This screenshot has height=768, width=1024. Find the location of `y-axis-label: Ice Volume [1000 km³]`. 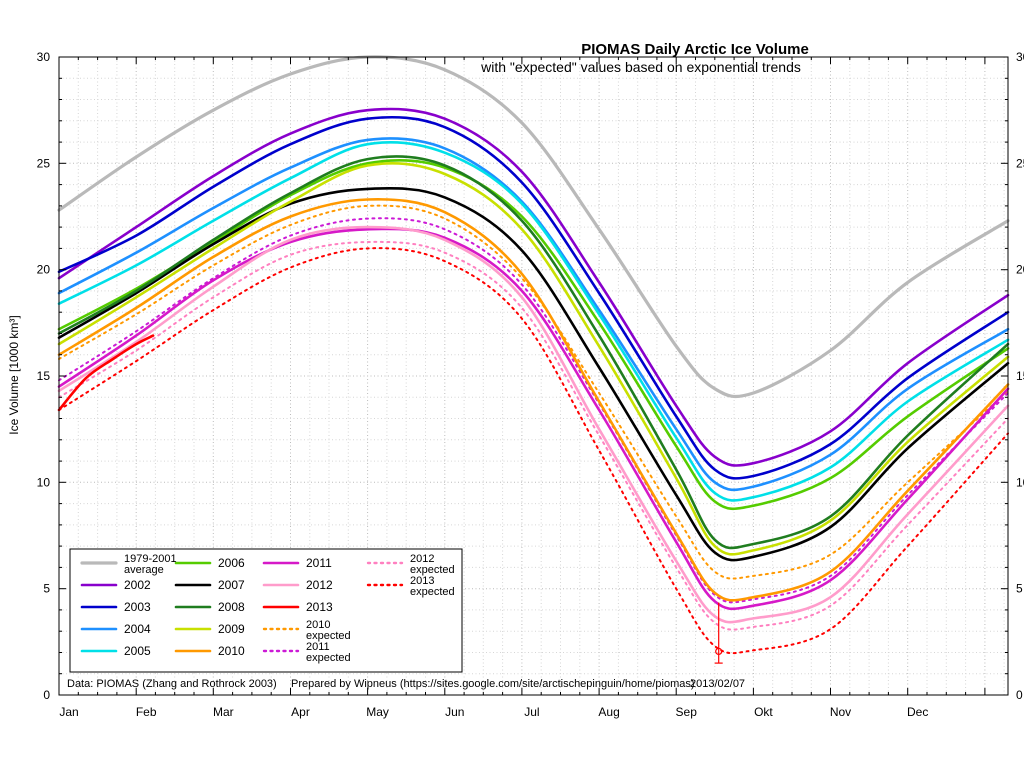

y-axis-label: Ice Volume [1000 km³] is located at coordinates (14, 375).